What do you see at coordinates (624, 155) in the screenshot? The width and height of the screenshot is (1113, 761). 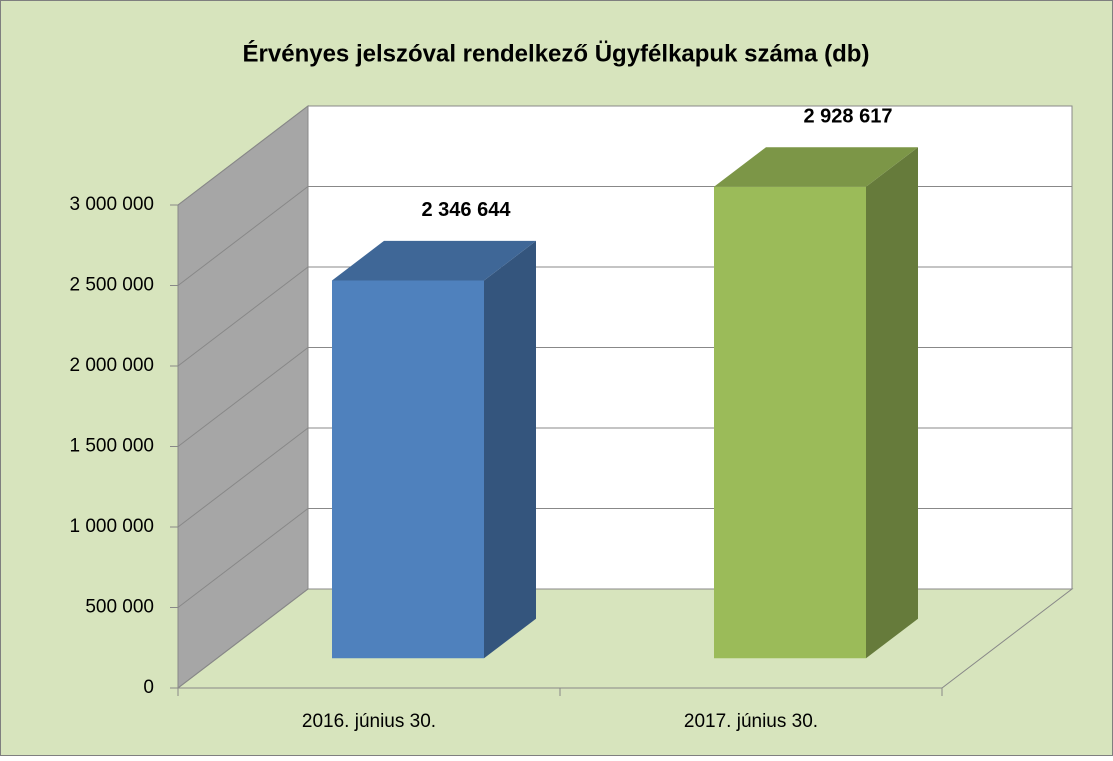 I see `grid-line` at bounding box center [624, 155].